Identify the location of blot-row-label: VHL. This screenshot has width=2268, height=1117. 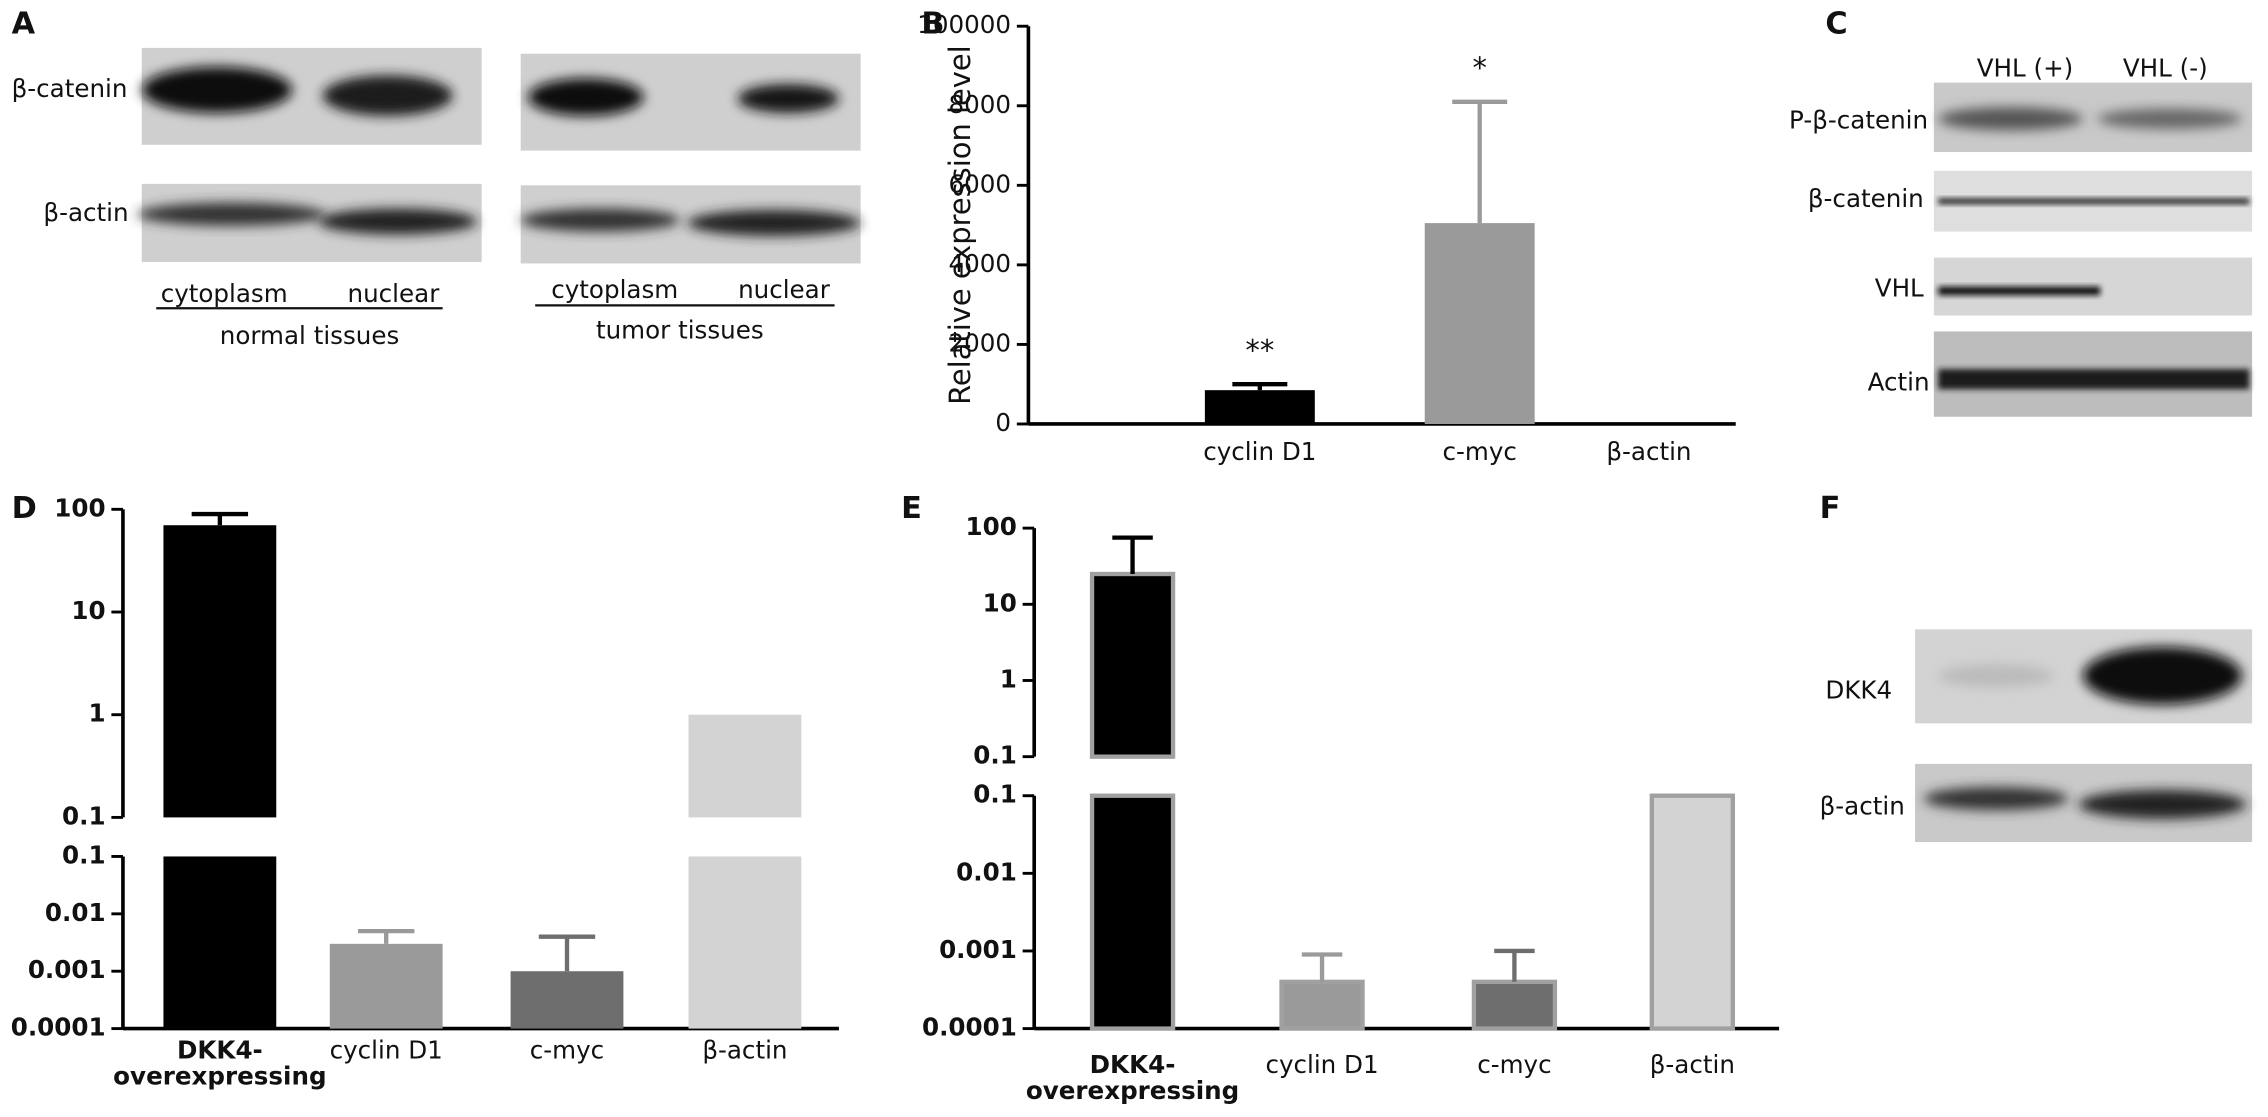
(1899, 287).